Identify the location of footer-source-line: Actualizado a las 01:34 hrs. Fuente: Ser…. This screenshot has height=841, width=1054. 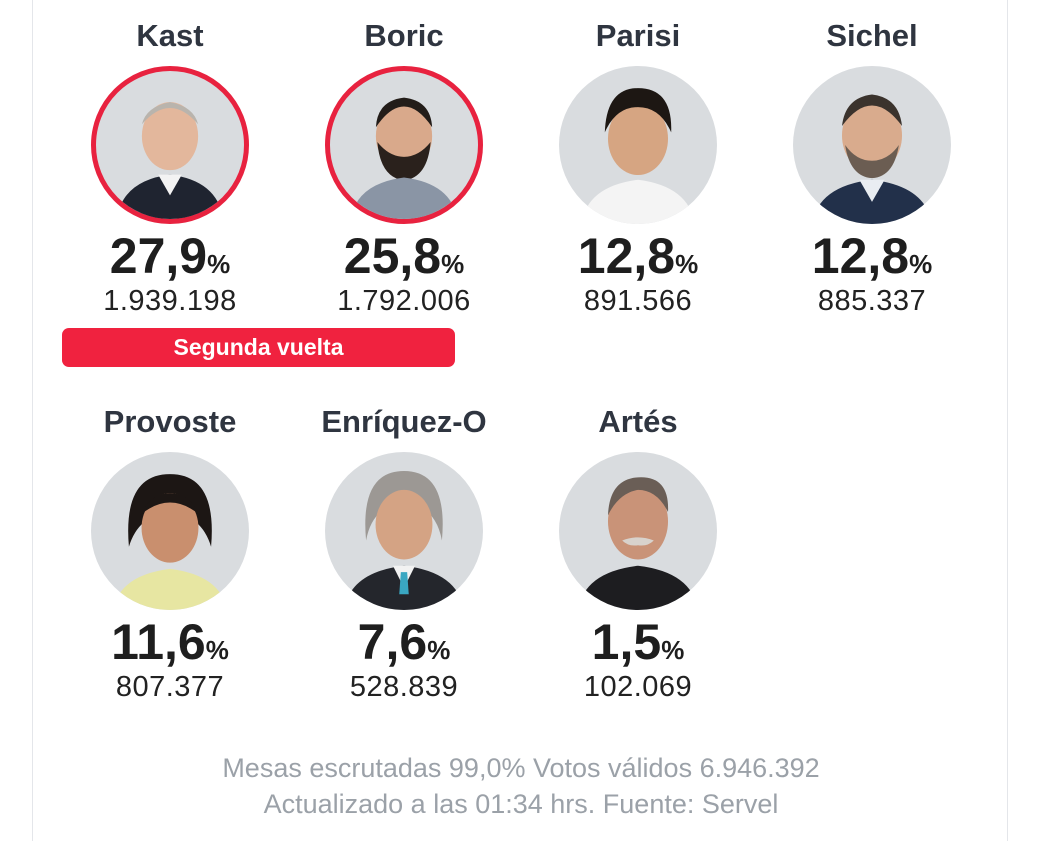
(521, 804).